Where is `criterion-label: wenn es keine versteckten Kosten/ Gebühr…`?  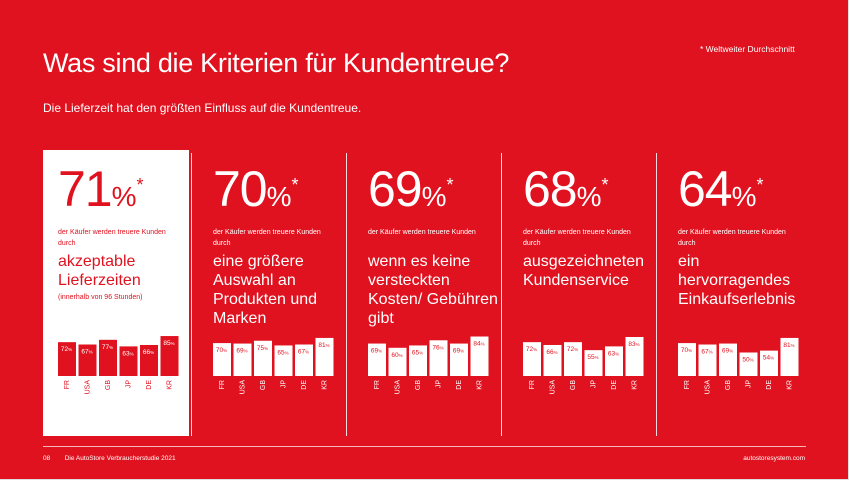
criterion-label: wenn es keine versteckten Kosten/ Gebühr… is located at coordinates (433, 290).